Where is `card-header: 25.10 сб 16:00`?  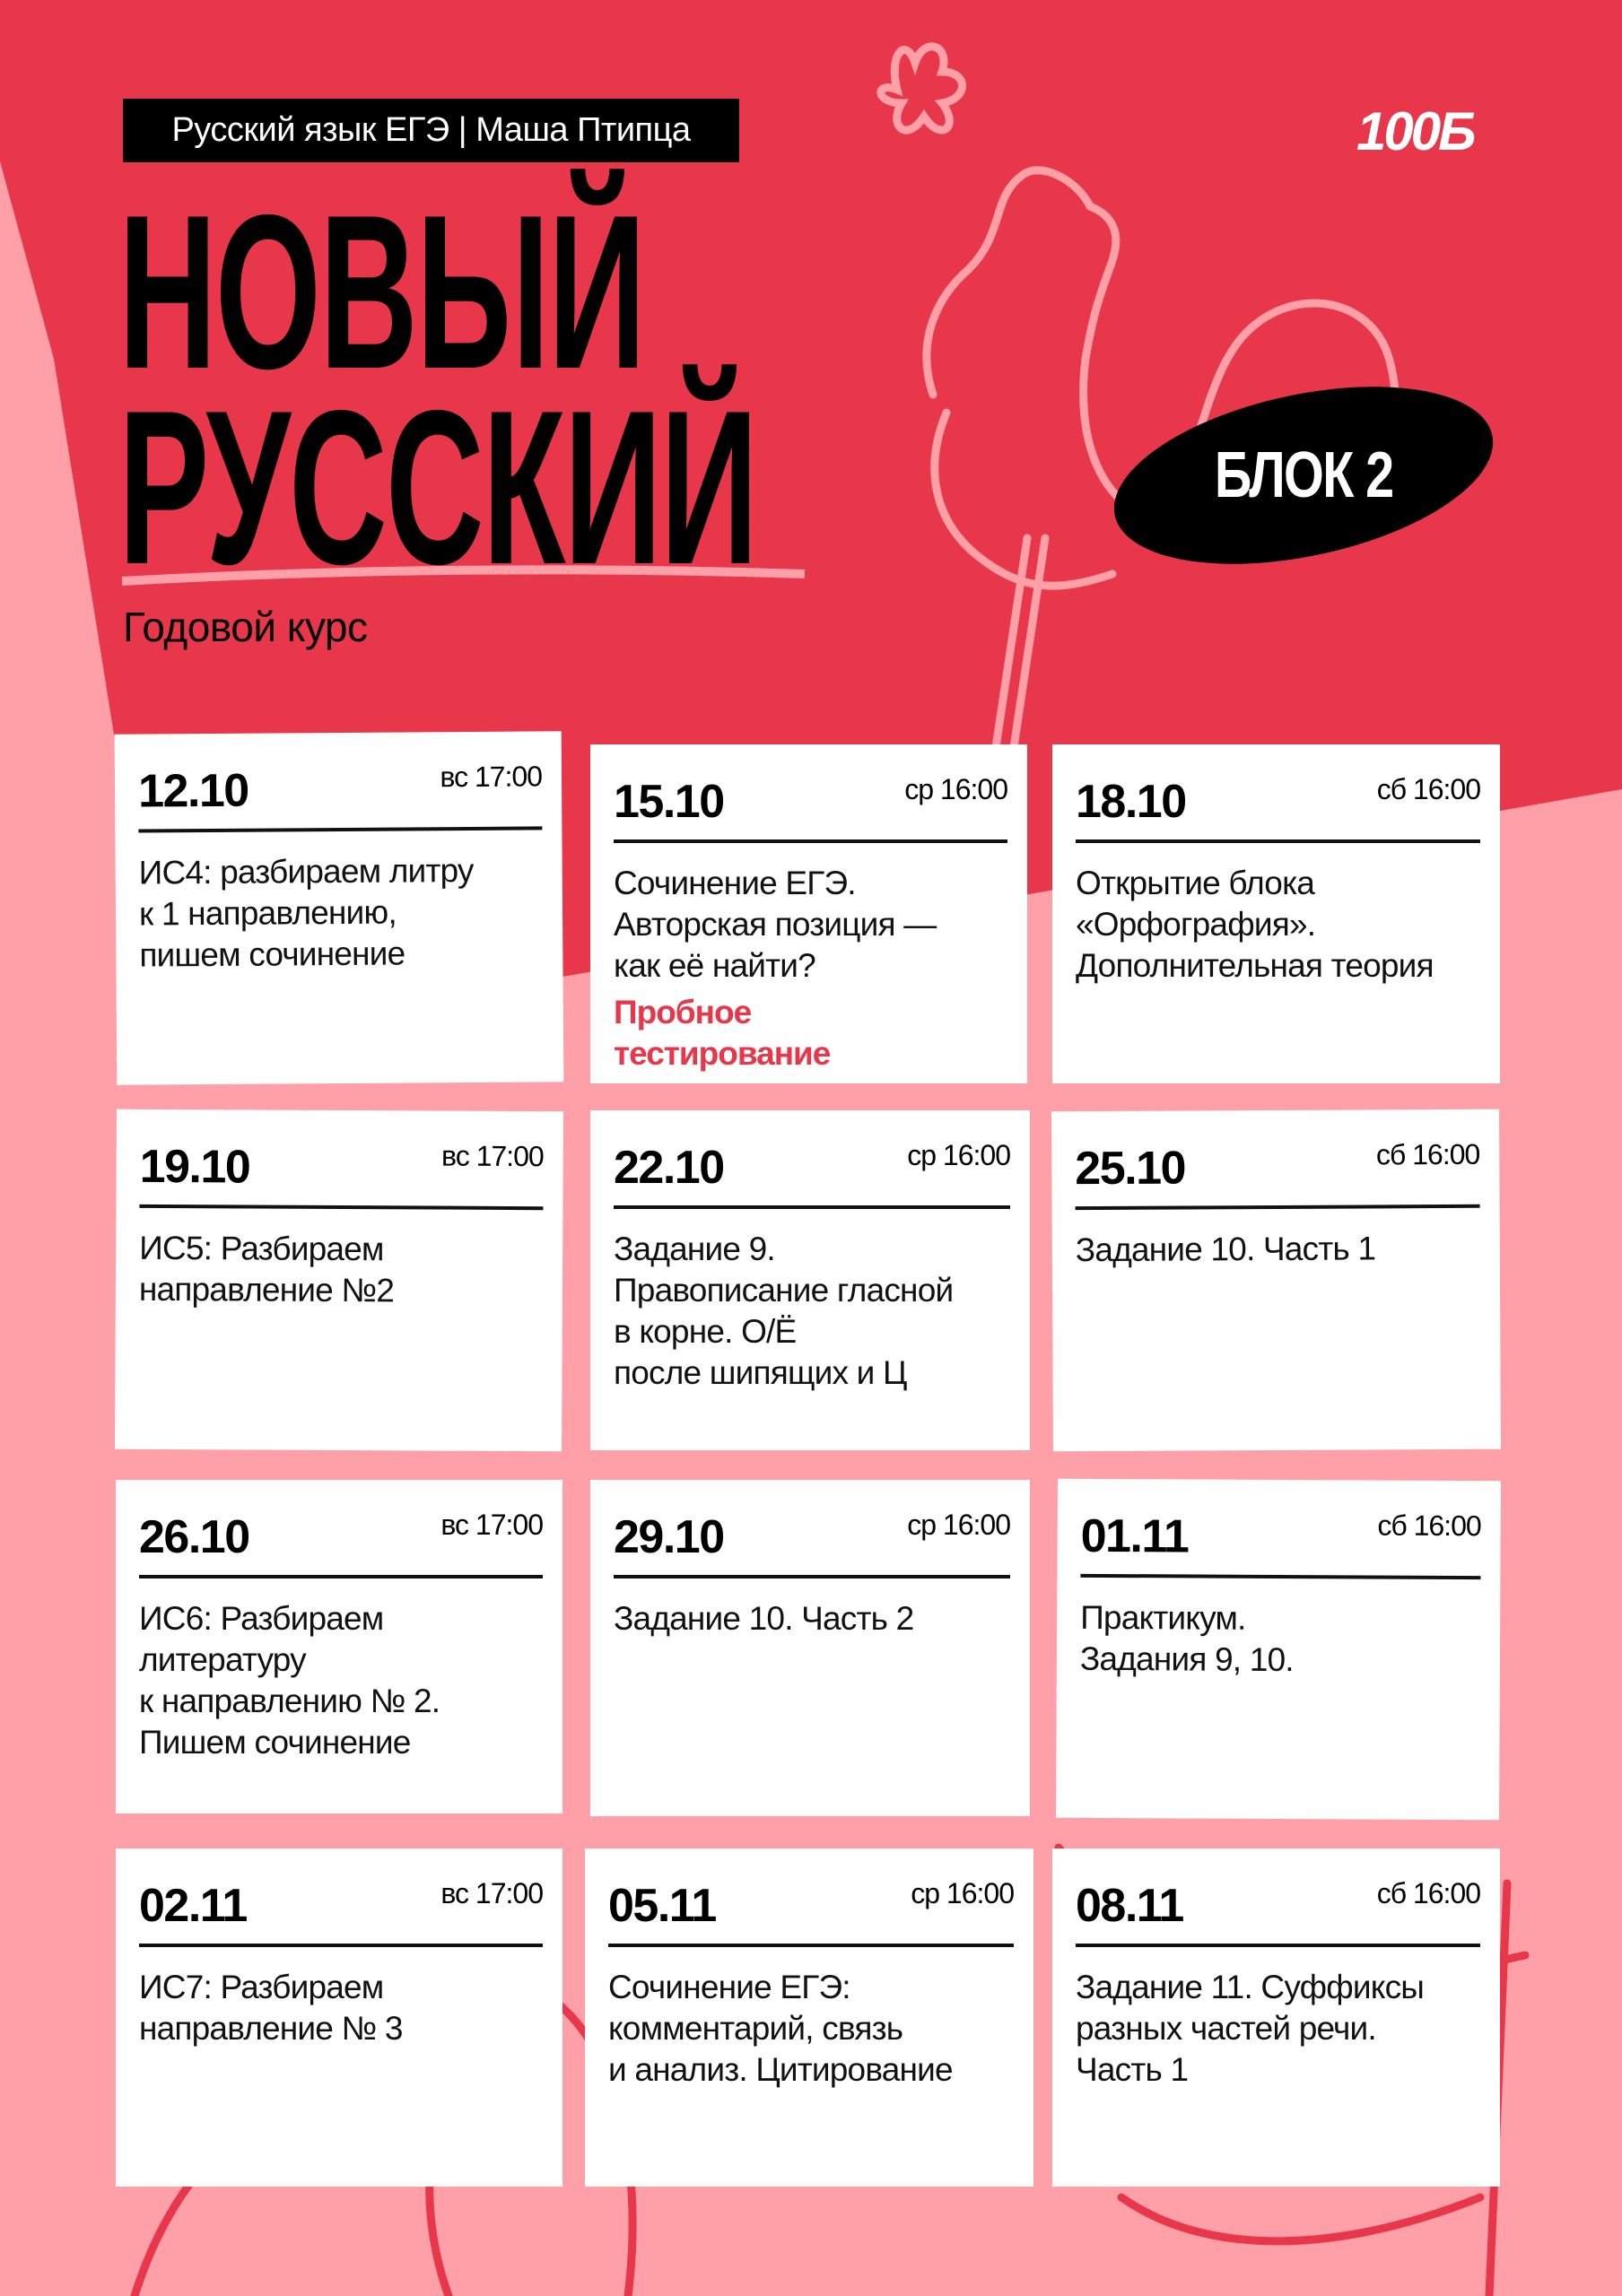 card-header: 25.10 сб 16:00 is located at coordinates (1278, 1171).